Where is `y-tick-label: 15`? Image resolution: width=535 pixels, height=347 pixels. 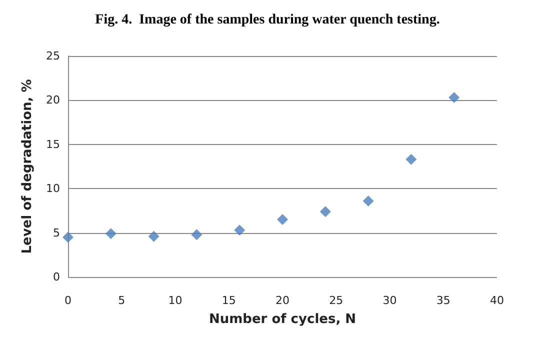 y-tick-label: 15 is located at coordinates (53, 144).